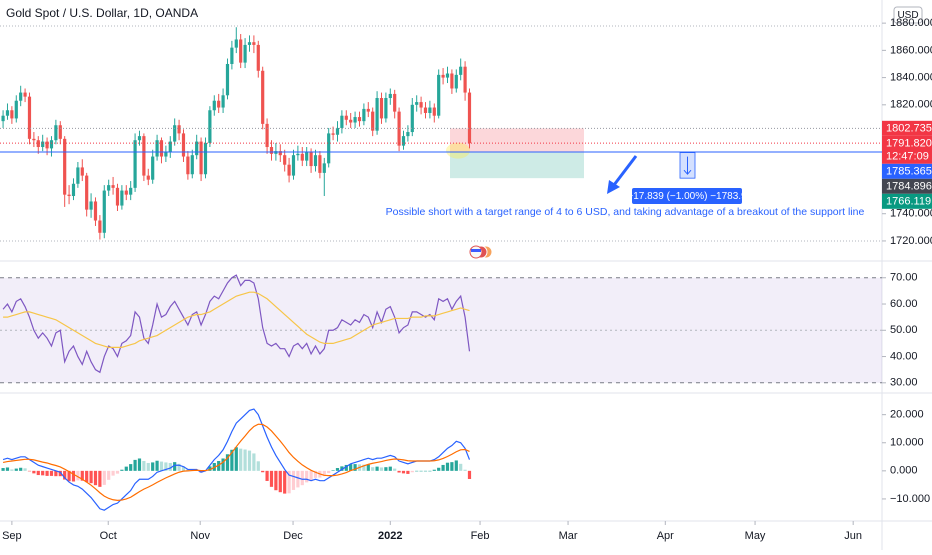 Image resolution: width=932 pixels, height=555 pixels. What do you see at coordinates (102, 13) in the screenshot?
I see `chart-title: Gold Spot / U.S. Dollar, 1D, OANDA` at bounding box center [102, 13].